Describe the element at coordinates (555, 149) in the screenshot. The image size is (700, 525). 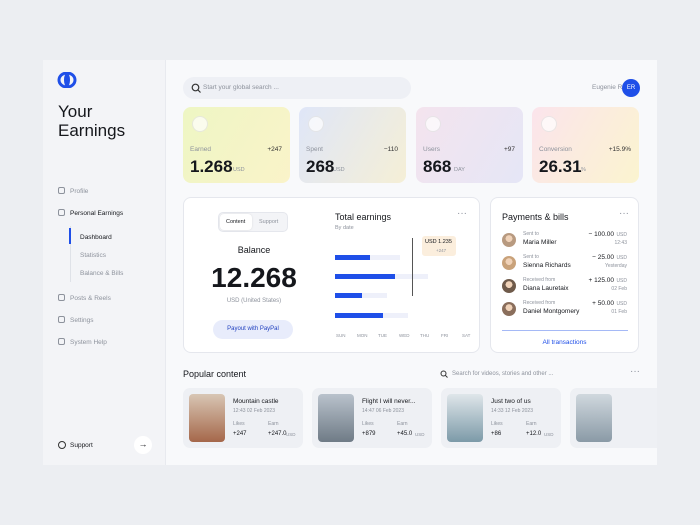
I see `stat-label: Conversion` at that location.